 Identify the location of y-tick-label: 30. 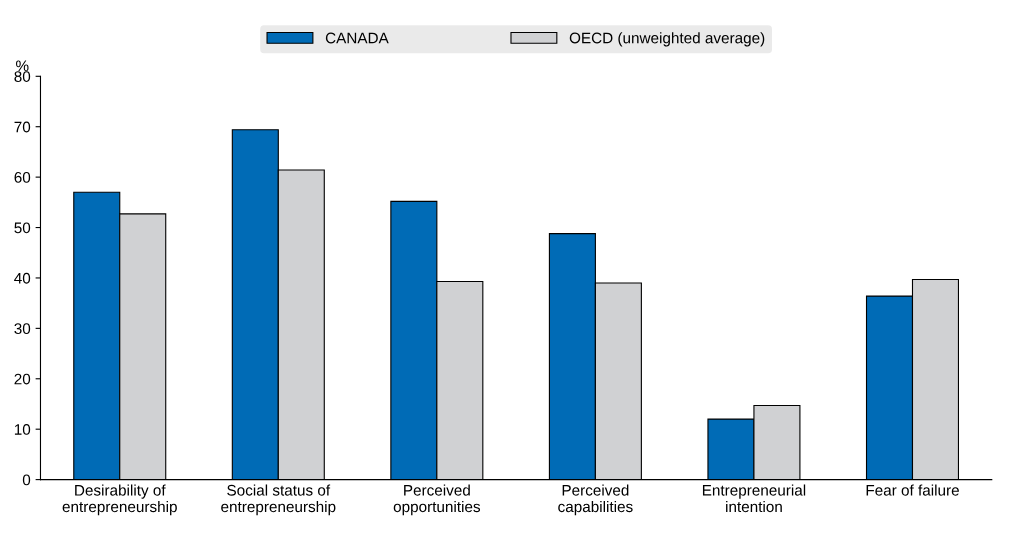
(22, 329).